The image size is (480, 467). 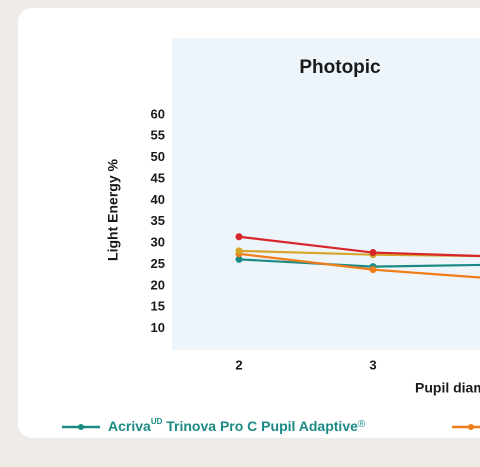 I want to click on y-tick-label: 10, so click(x=158, y=327).